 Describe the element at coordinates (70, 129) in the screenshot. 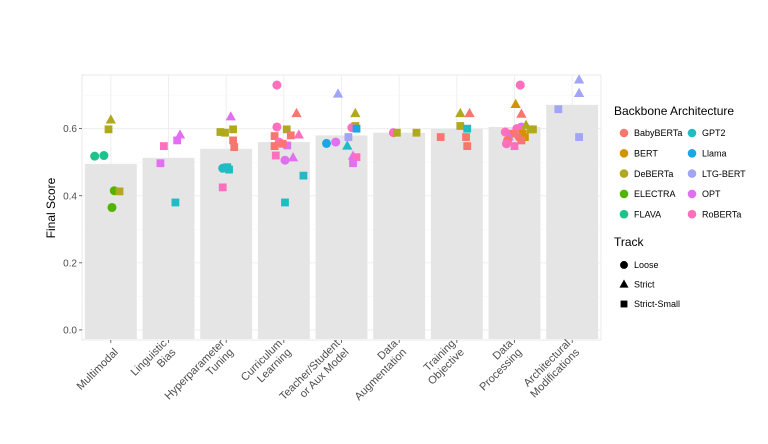

I see `y-tick-label: 0.6` at that location.